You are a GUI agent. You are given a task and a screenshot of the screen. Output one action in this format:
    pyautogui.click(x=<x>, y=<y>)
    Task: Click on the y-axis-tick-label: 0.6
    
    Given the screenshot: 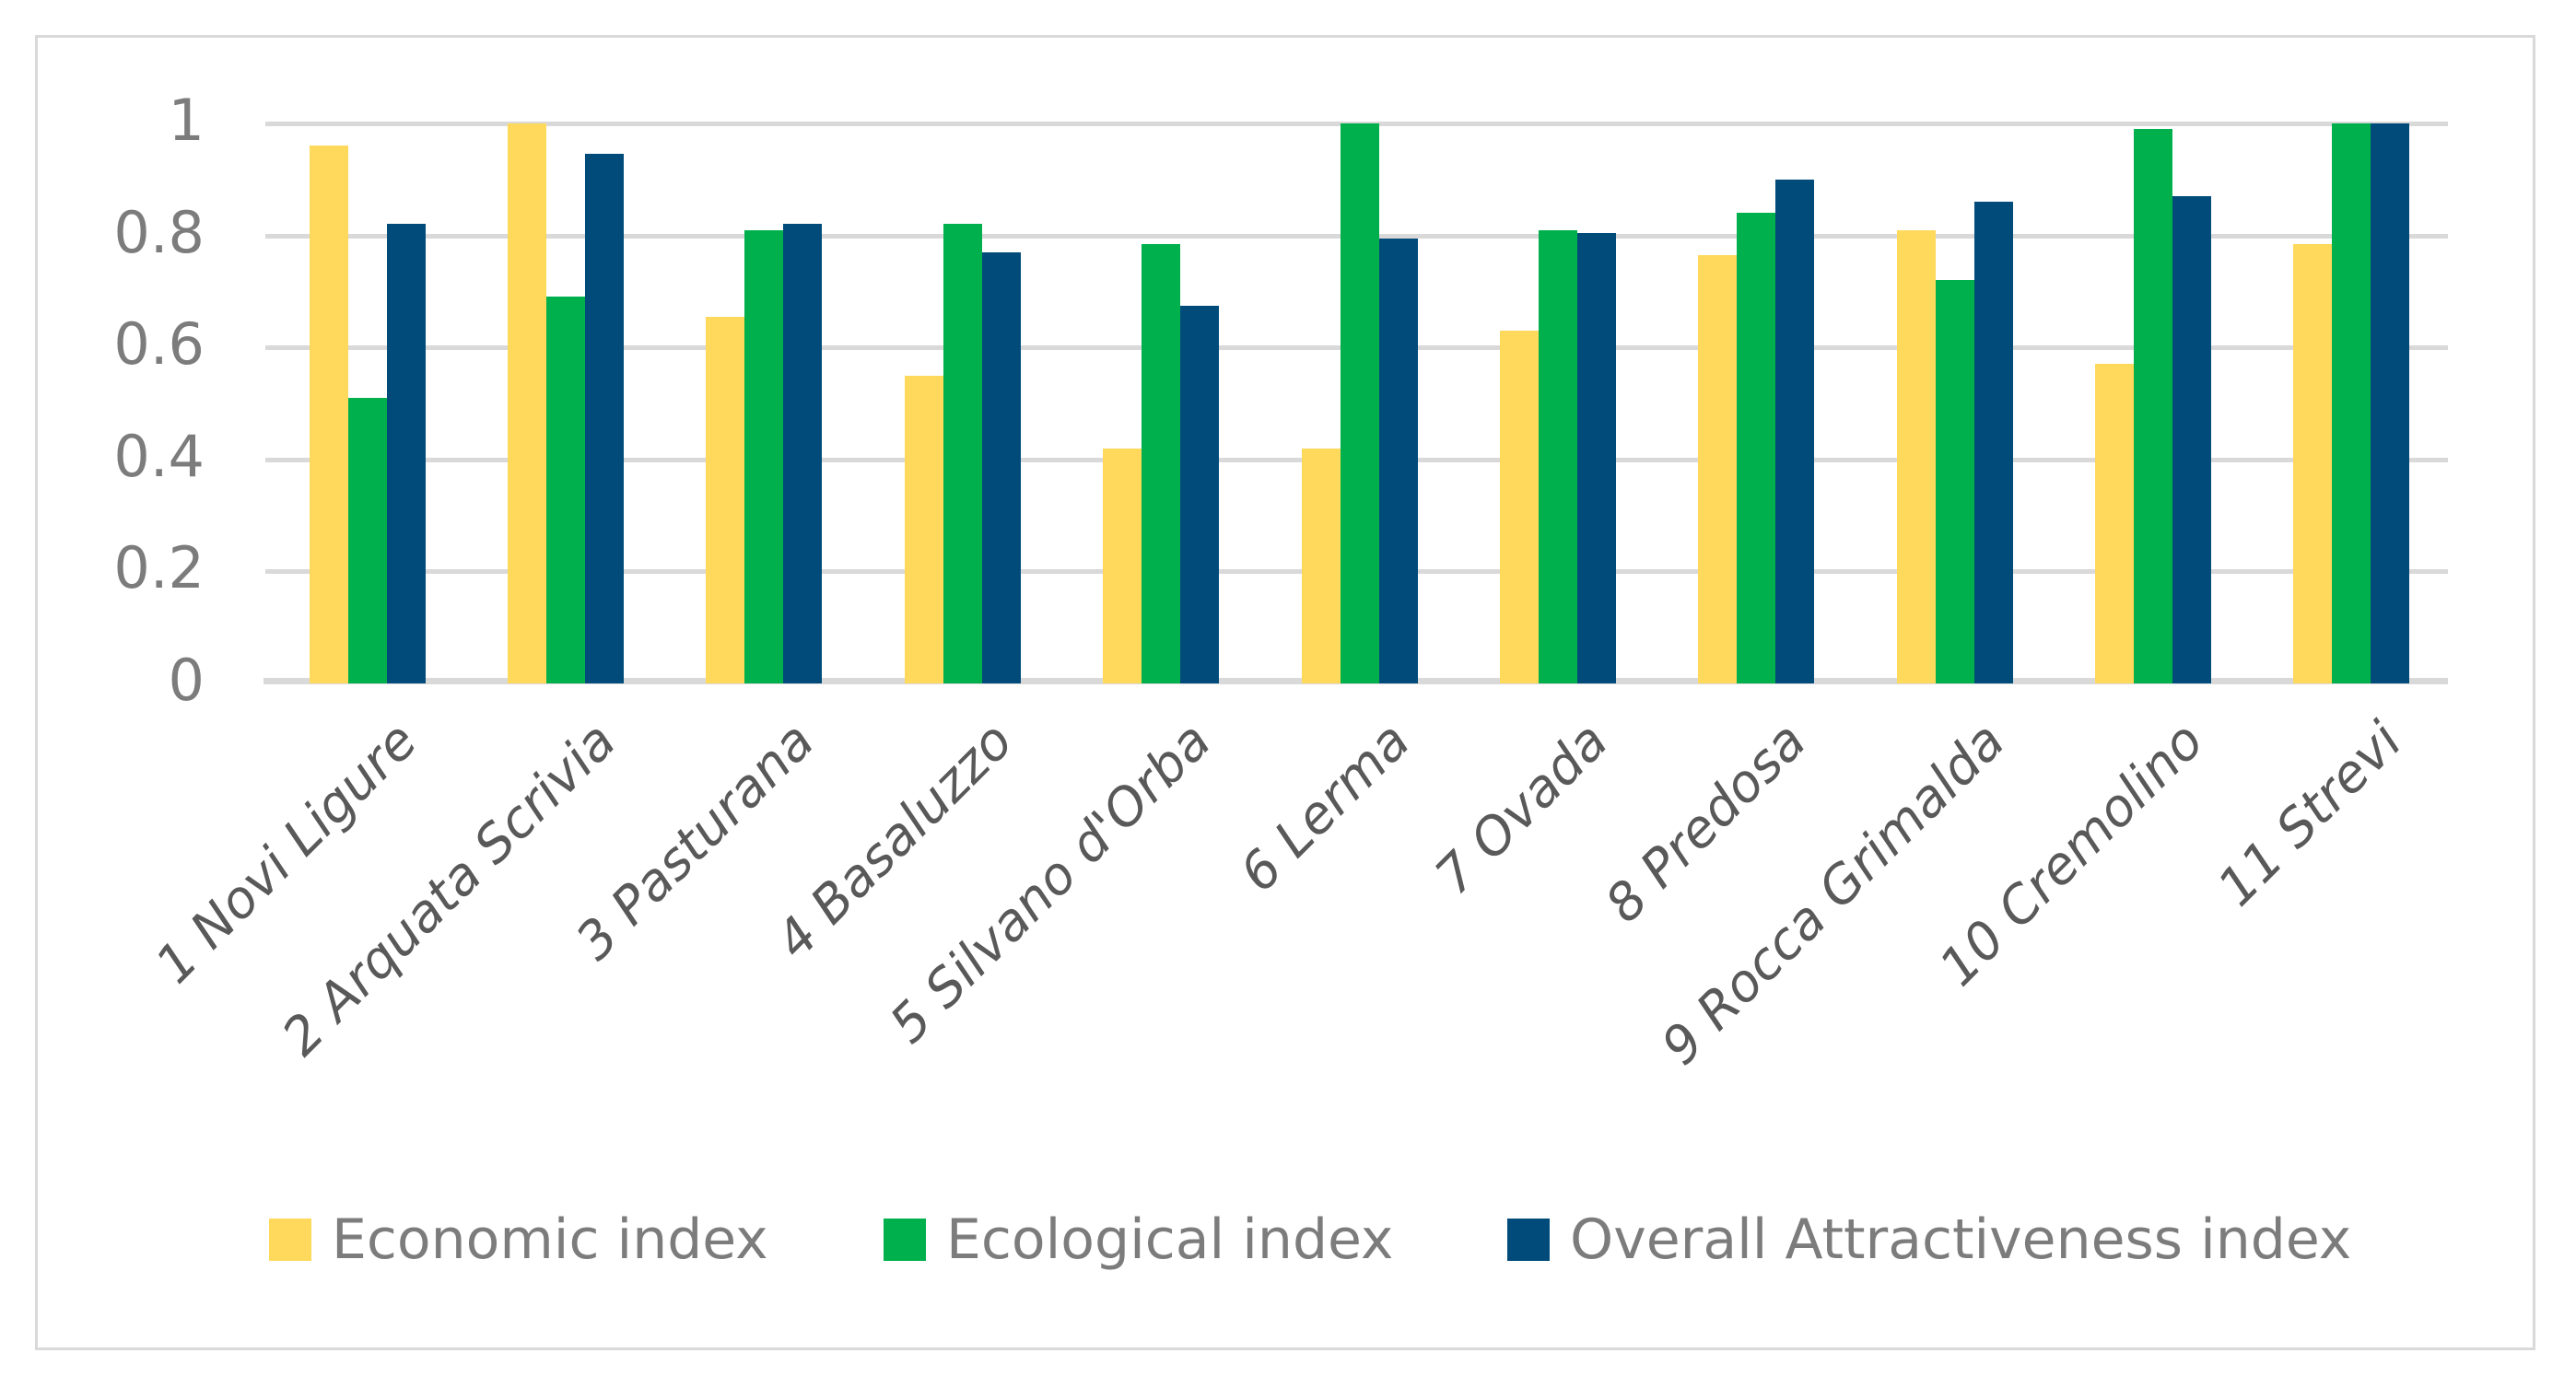 What is the action you would take?
    pyautogui.click(x=159, y=344)
    